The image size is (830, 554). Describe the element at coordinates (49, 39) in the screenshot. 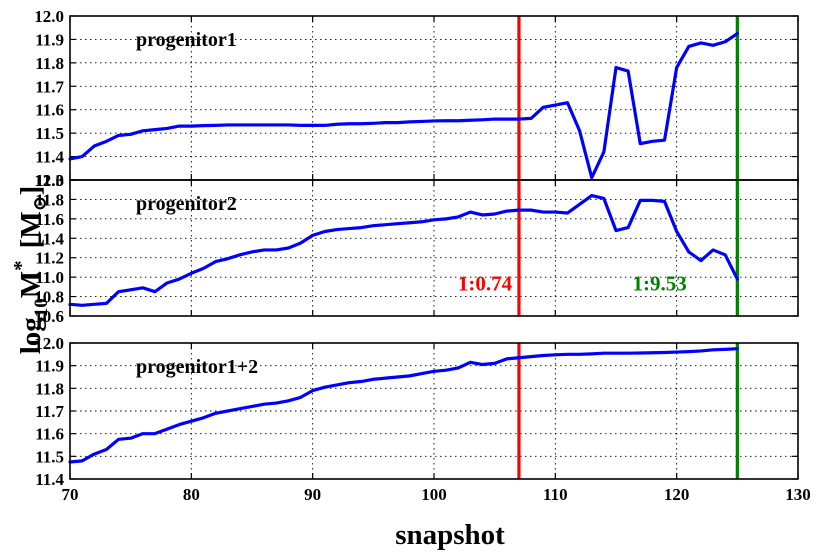

I see `y-tick-label-p1-6: 11.9` at that location.